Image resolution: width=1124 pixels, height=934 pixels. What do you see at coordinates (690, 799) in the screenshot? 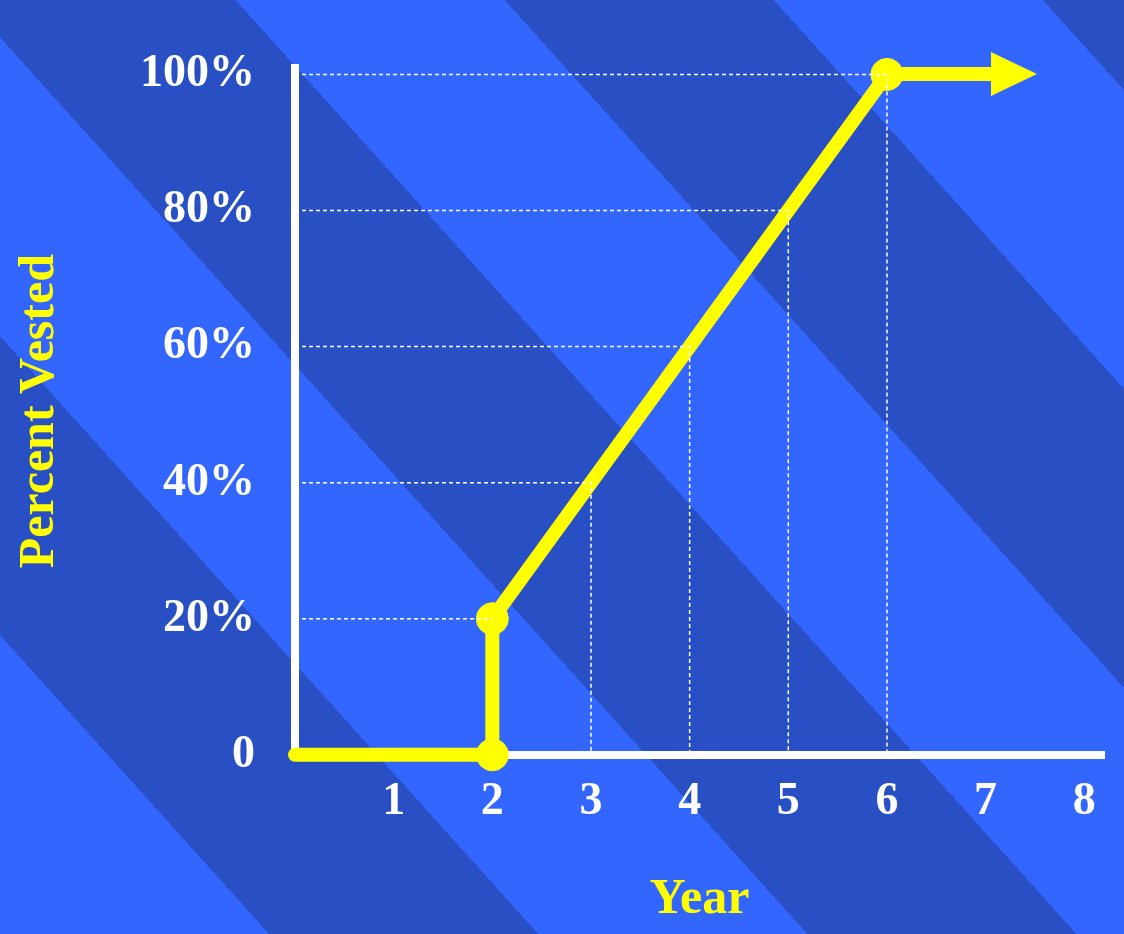
I see `x-tick-label: 4` at bounding box center [690, 799].